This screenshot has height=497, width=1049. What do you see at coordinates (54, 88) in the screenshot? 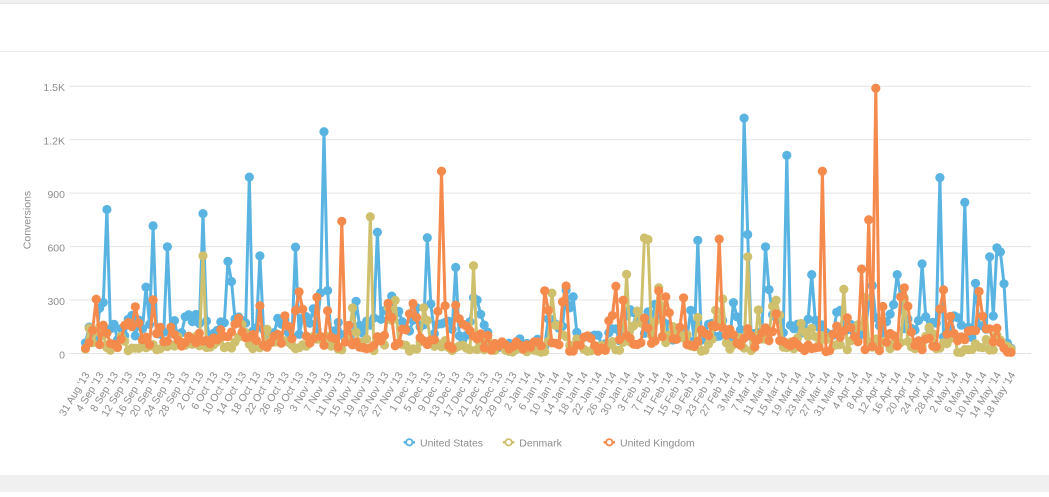
I see `svg-text: 1.5K` at bounding box center [54, 88].